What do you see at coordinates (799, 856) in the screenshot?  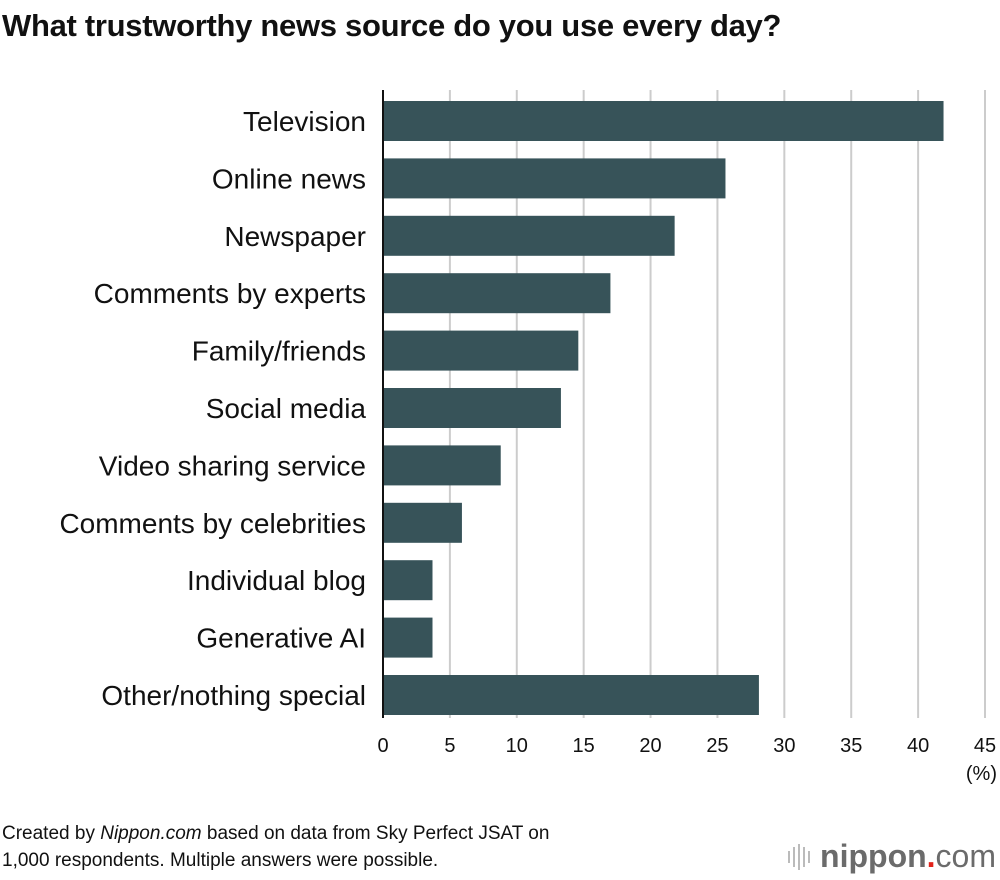 I see `sound-bars-icon` at bounding box center [799, 856].